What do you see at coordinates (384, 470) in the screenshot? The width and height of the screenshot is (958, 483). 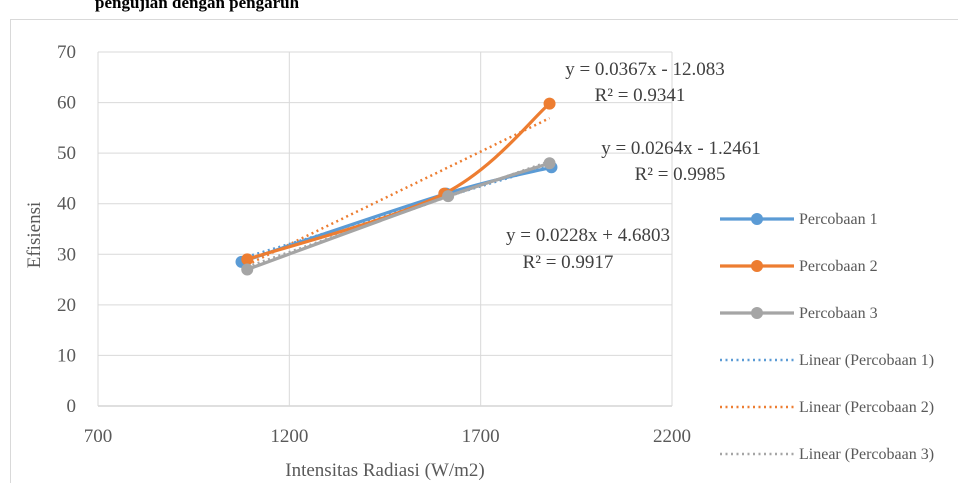 I see `x-axis-title: Intensitas Radiasi (W/m2)` at bounding box center [384, 470].